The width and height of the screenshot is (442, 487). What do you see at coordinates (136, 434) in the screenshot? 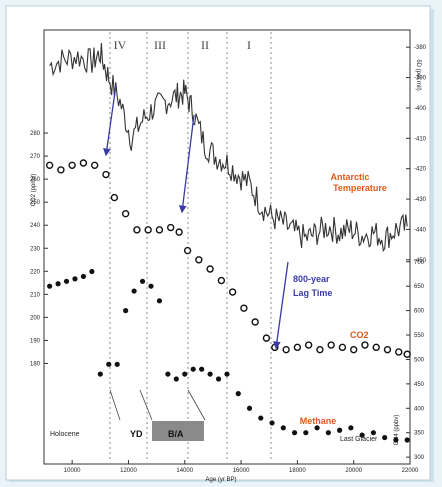
I see `stage-yd: YD` at bounding box center [136, 434].